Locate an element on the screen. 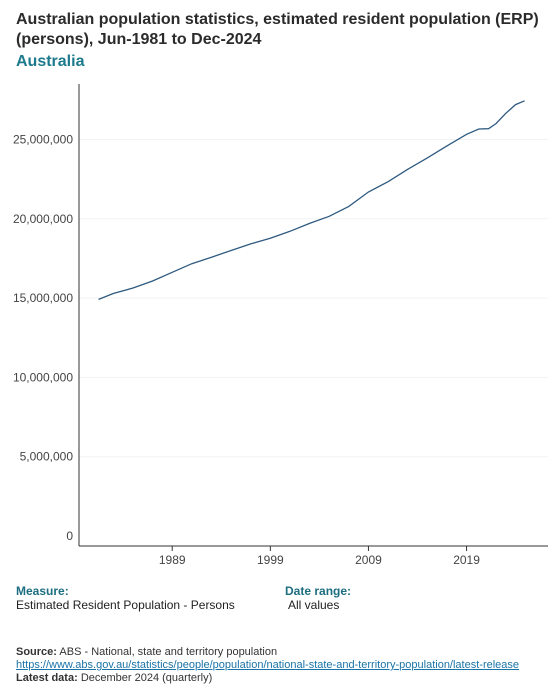 This screenshot has width=560, height=700. source-label: Source: is located at coordinates (36, 652).